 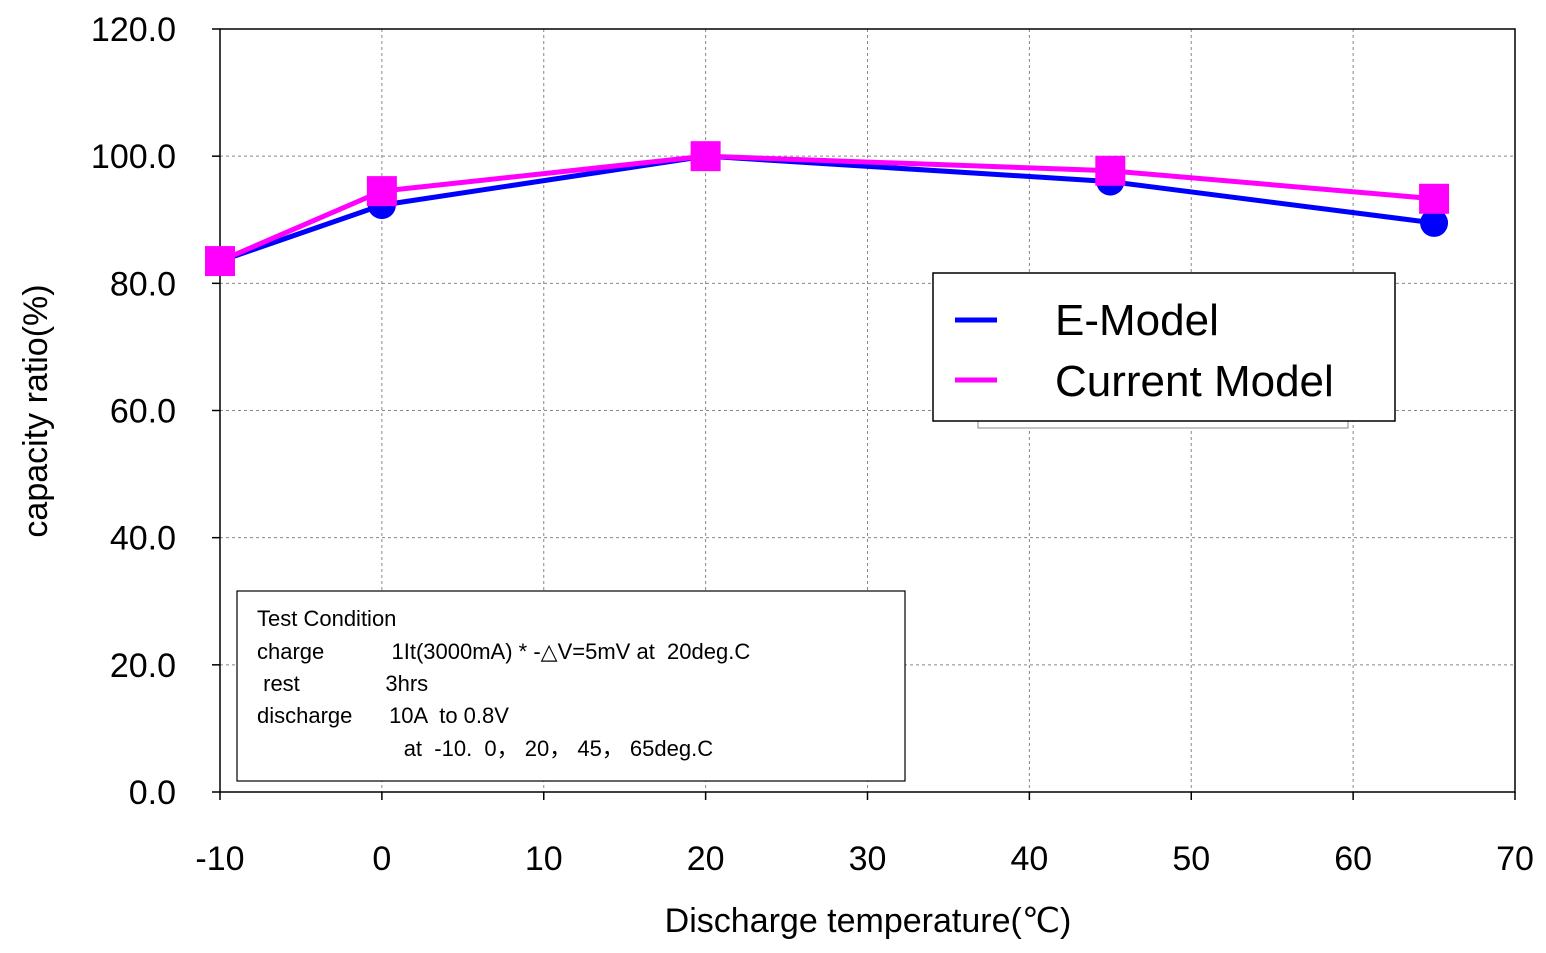 I want to click on x-tick-label: 70, so click(x=1515, y=859).